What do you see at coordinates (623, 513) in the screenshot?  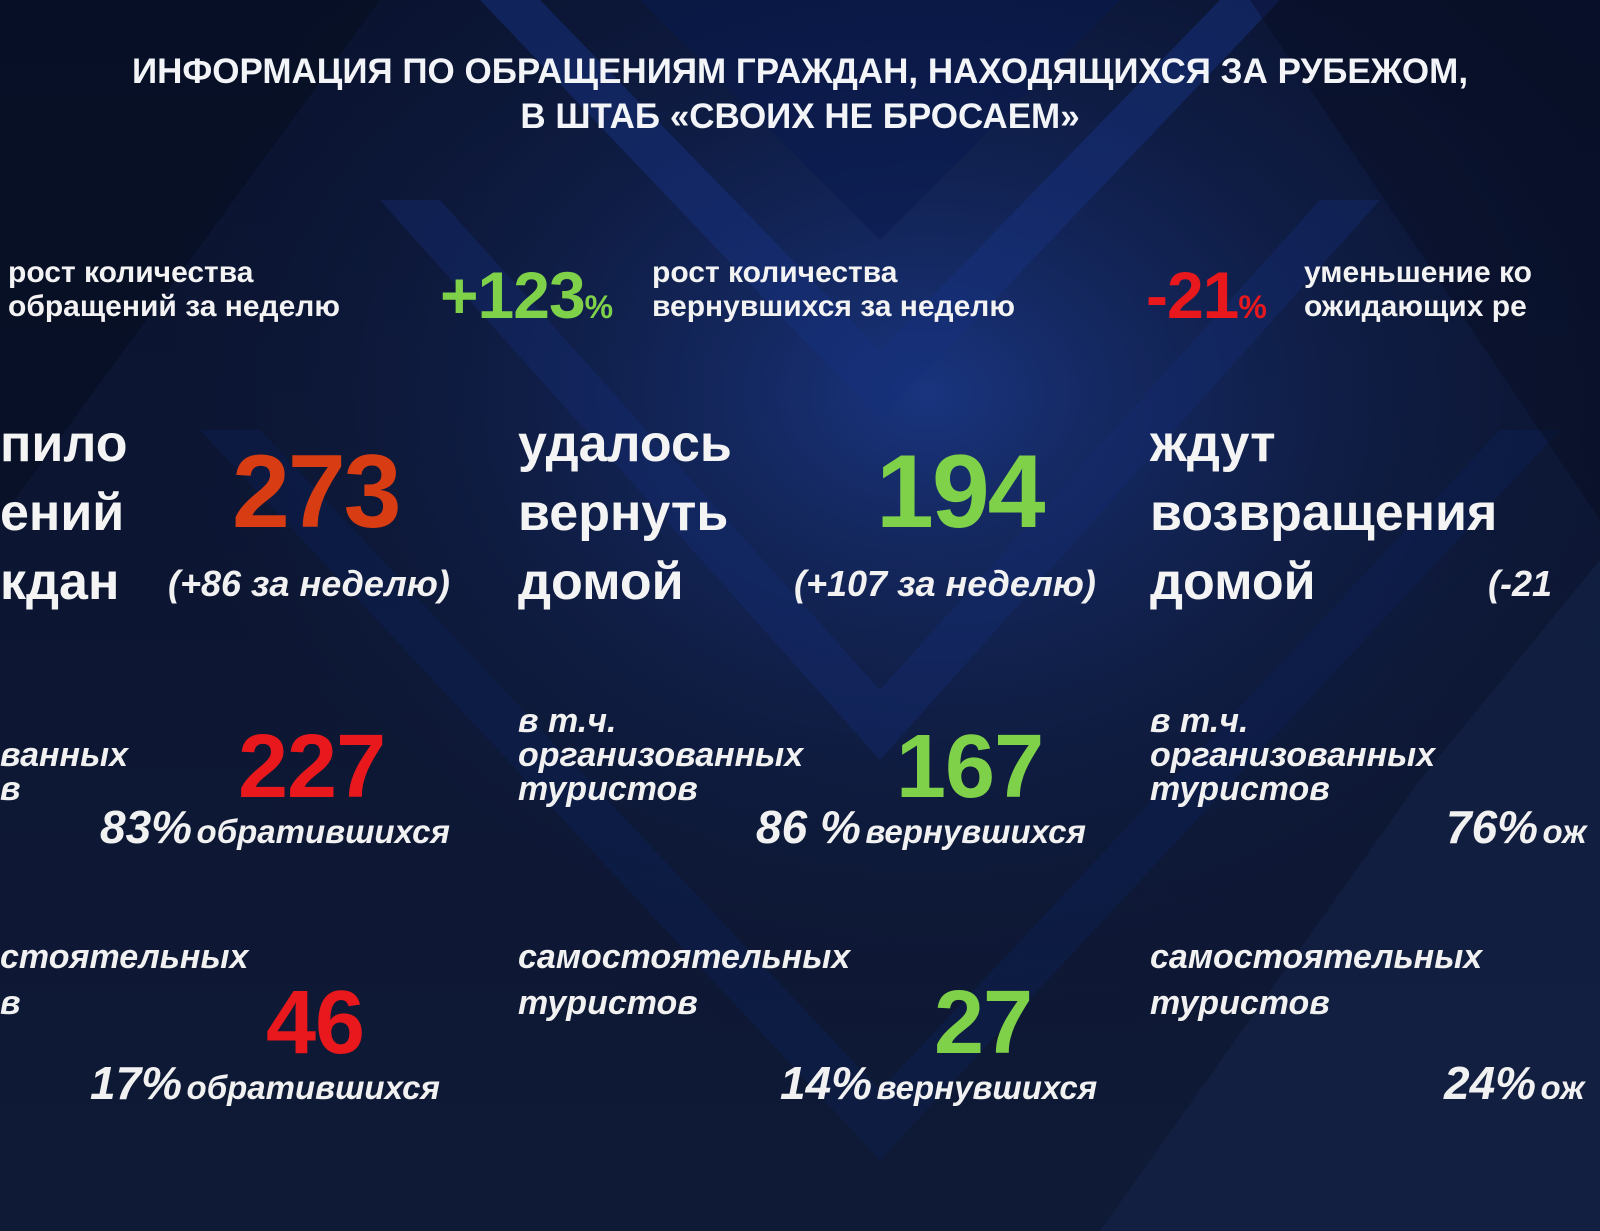 I see `returned-label-line-2: вернуть` at bounding box center [623, 513].